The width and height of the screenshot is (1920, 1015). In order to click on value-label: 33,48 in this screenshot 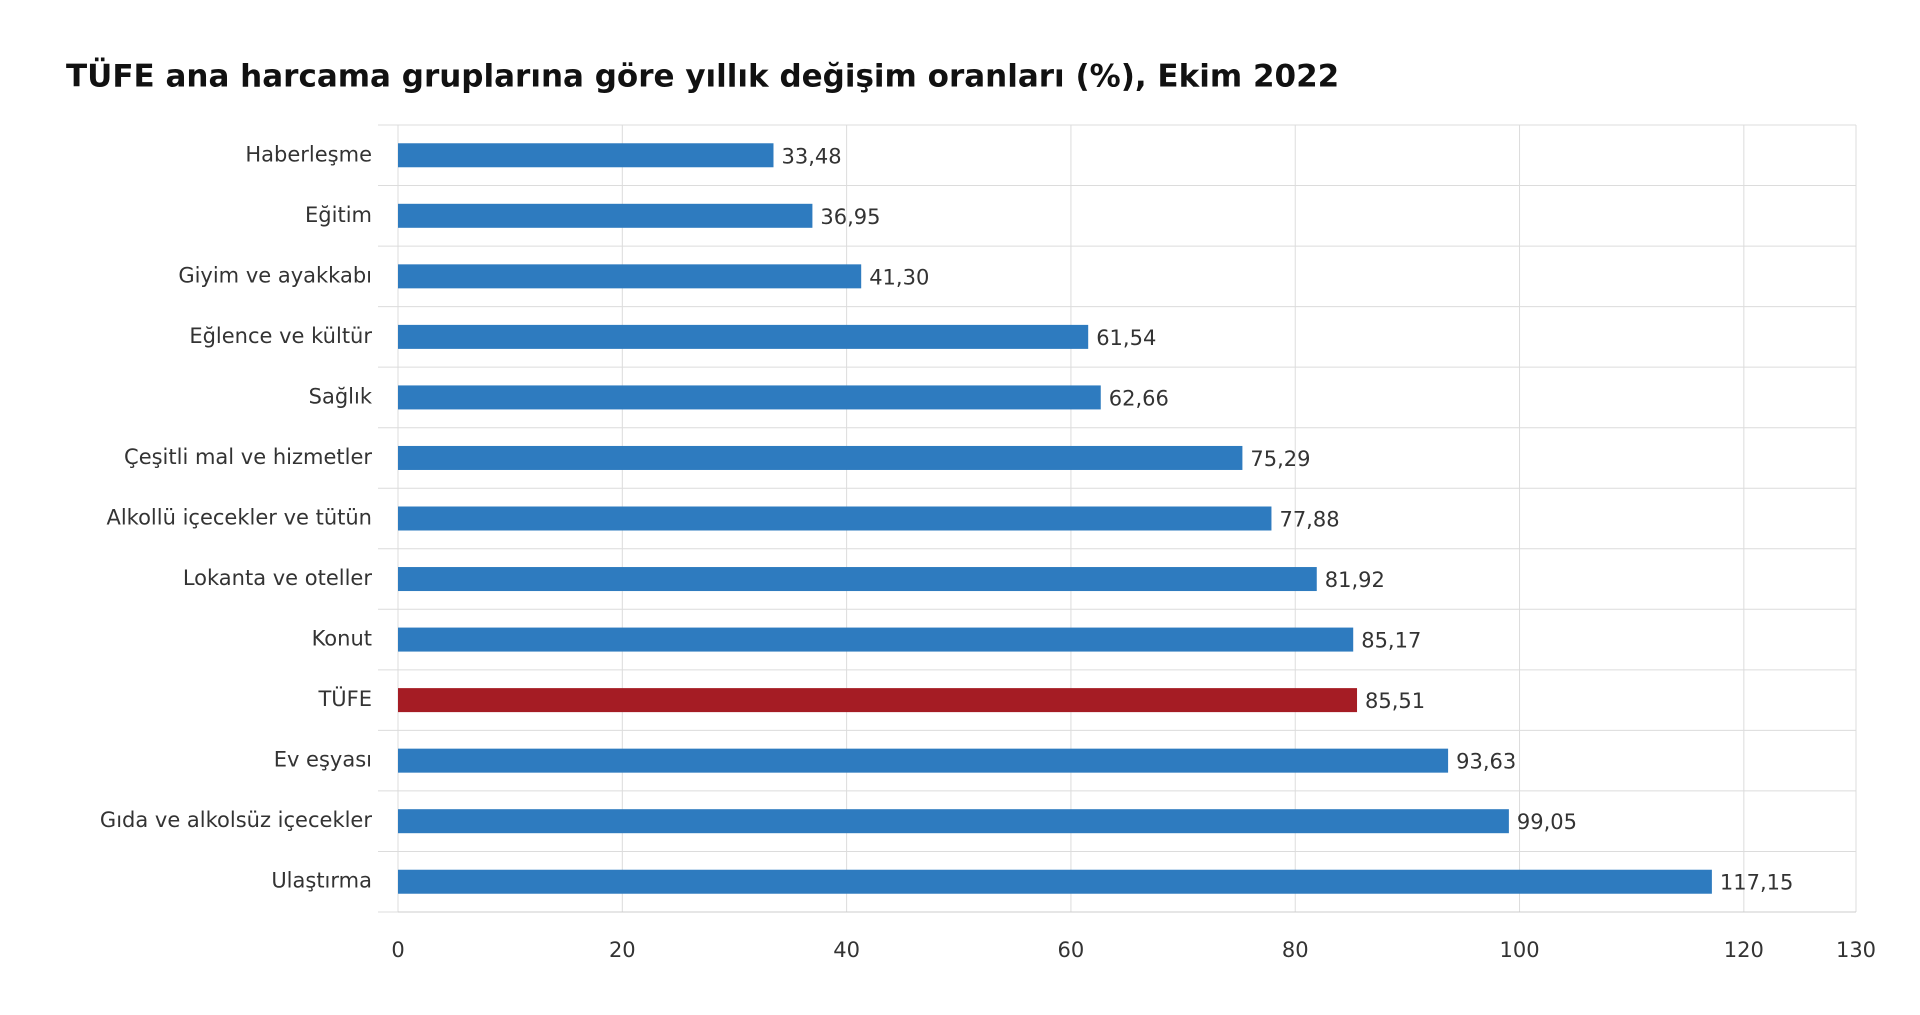, I will do `click(811, 156)`.